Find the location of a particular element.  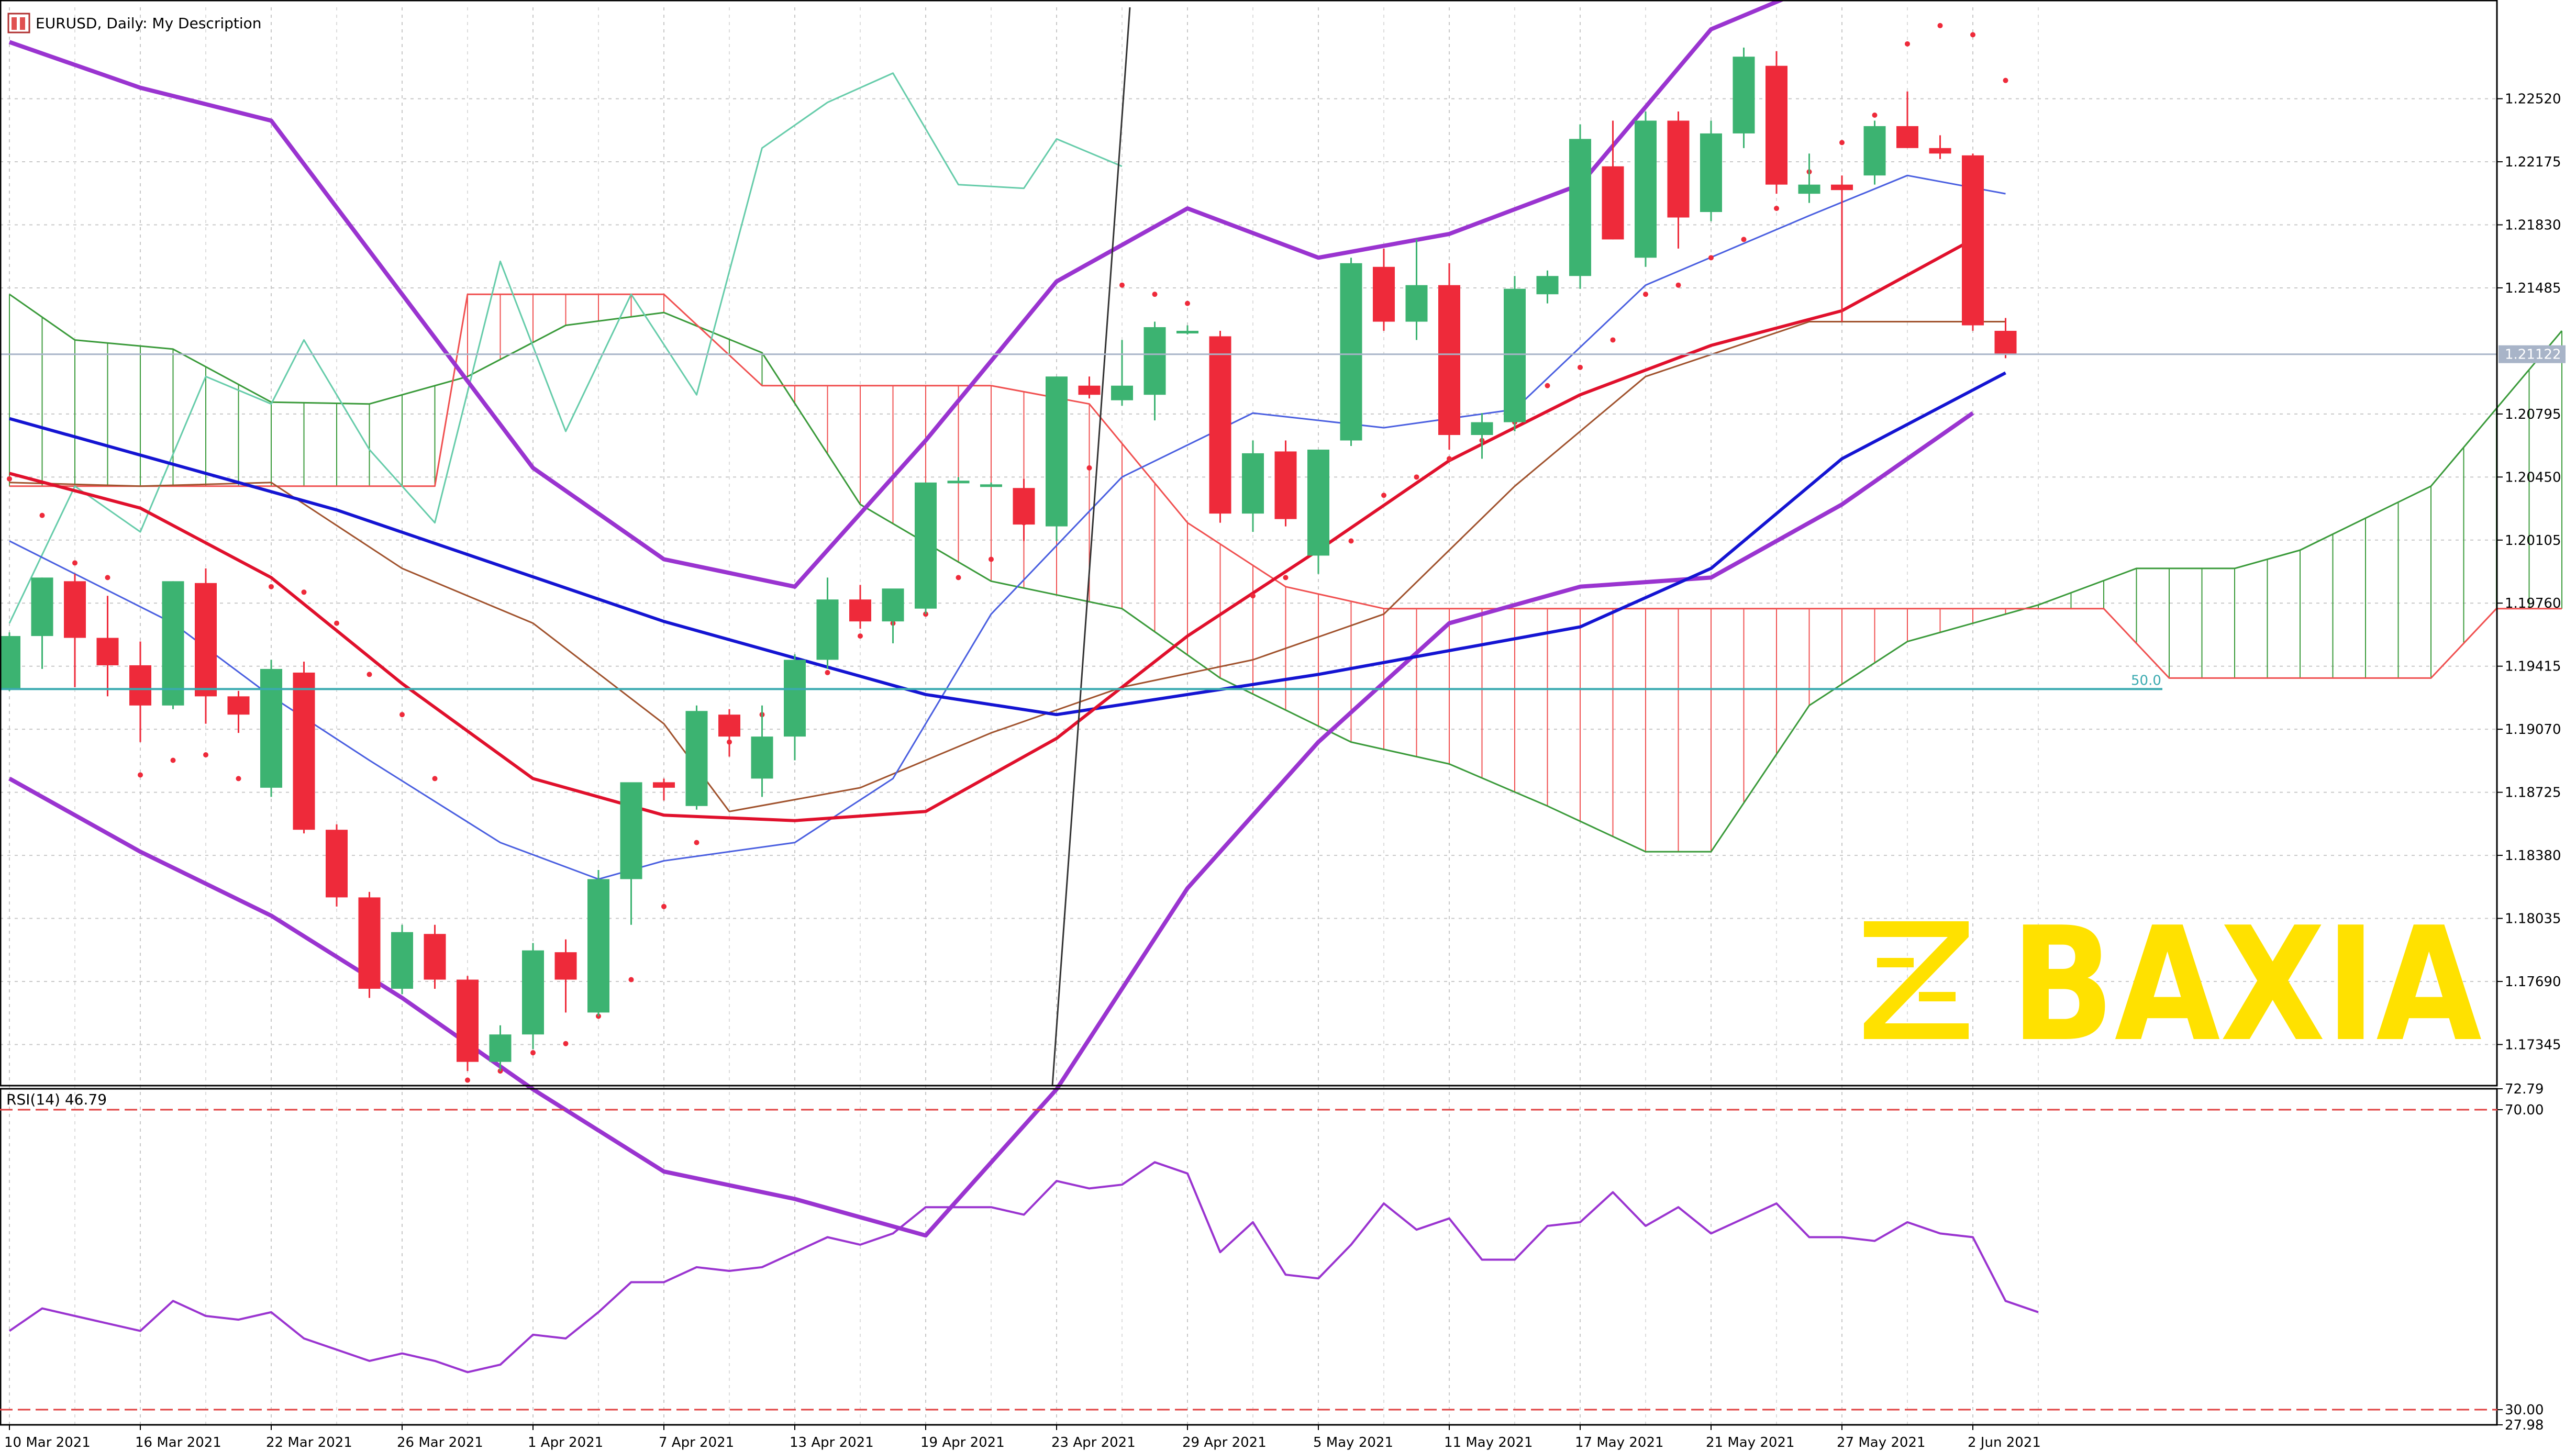

x-tick-label: 13 Apr 2021 is located at coordinates (832, 1443).